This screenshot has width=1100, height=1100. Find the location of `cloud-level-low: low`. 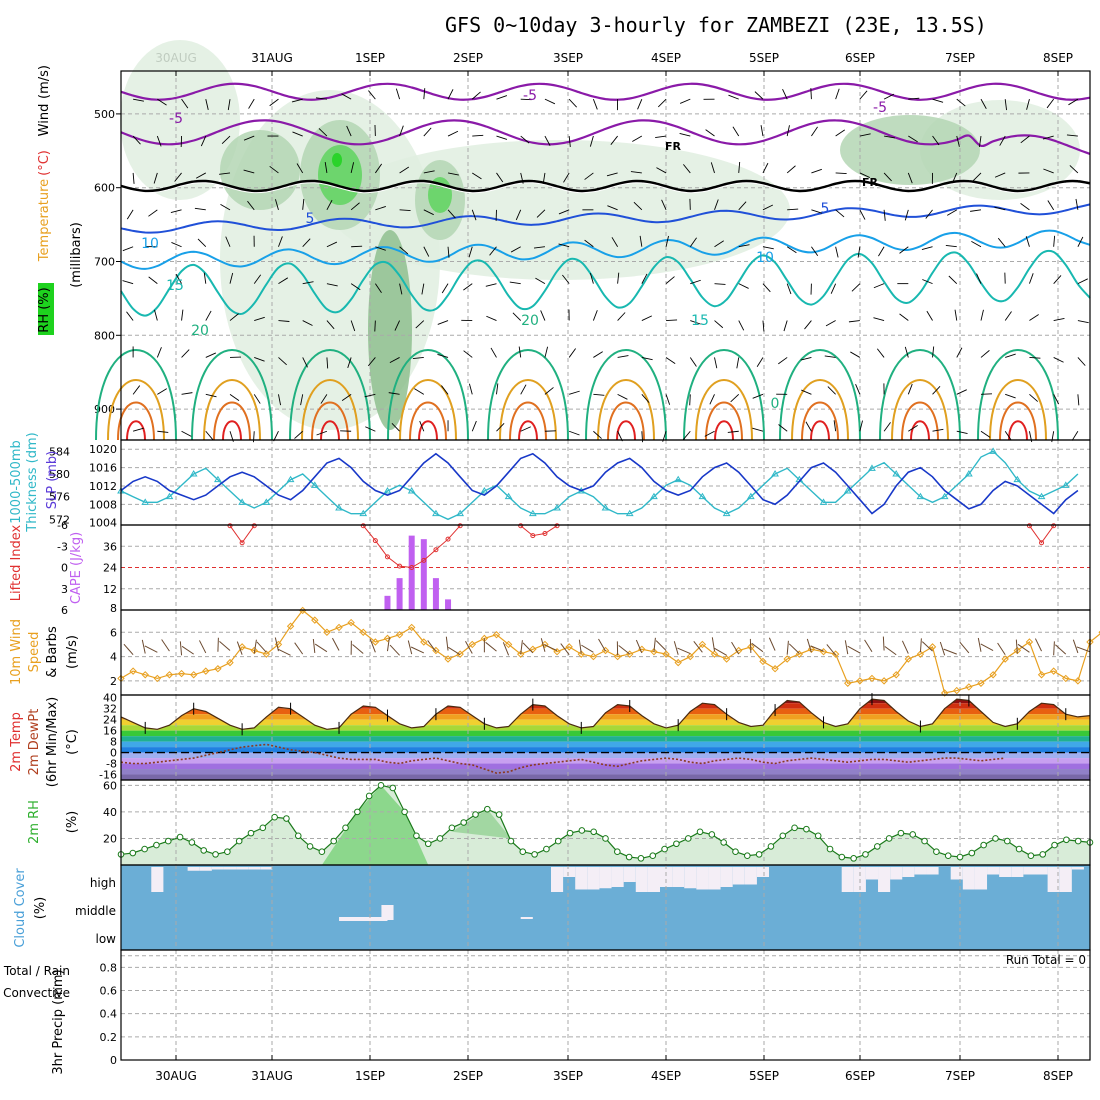

cloud-level-low: low is located at coordinates (106, 939).